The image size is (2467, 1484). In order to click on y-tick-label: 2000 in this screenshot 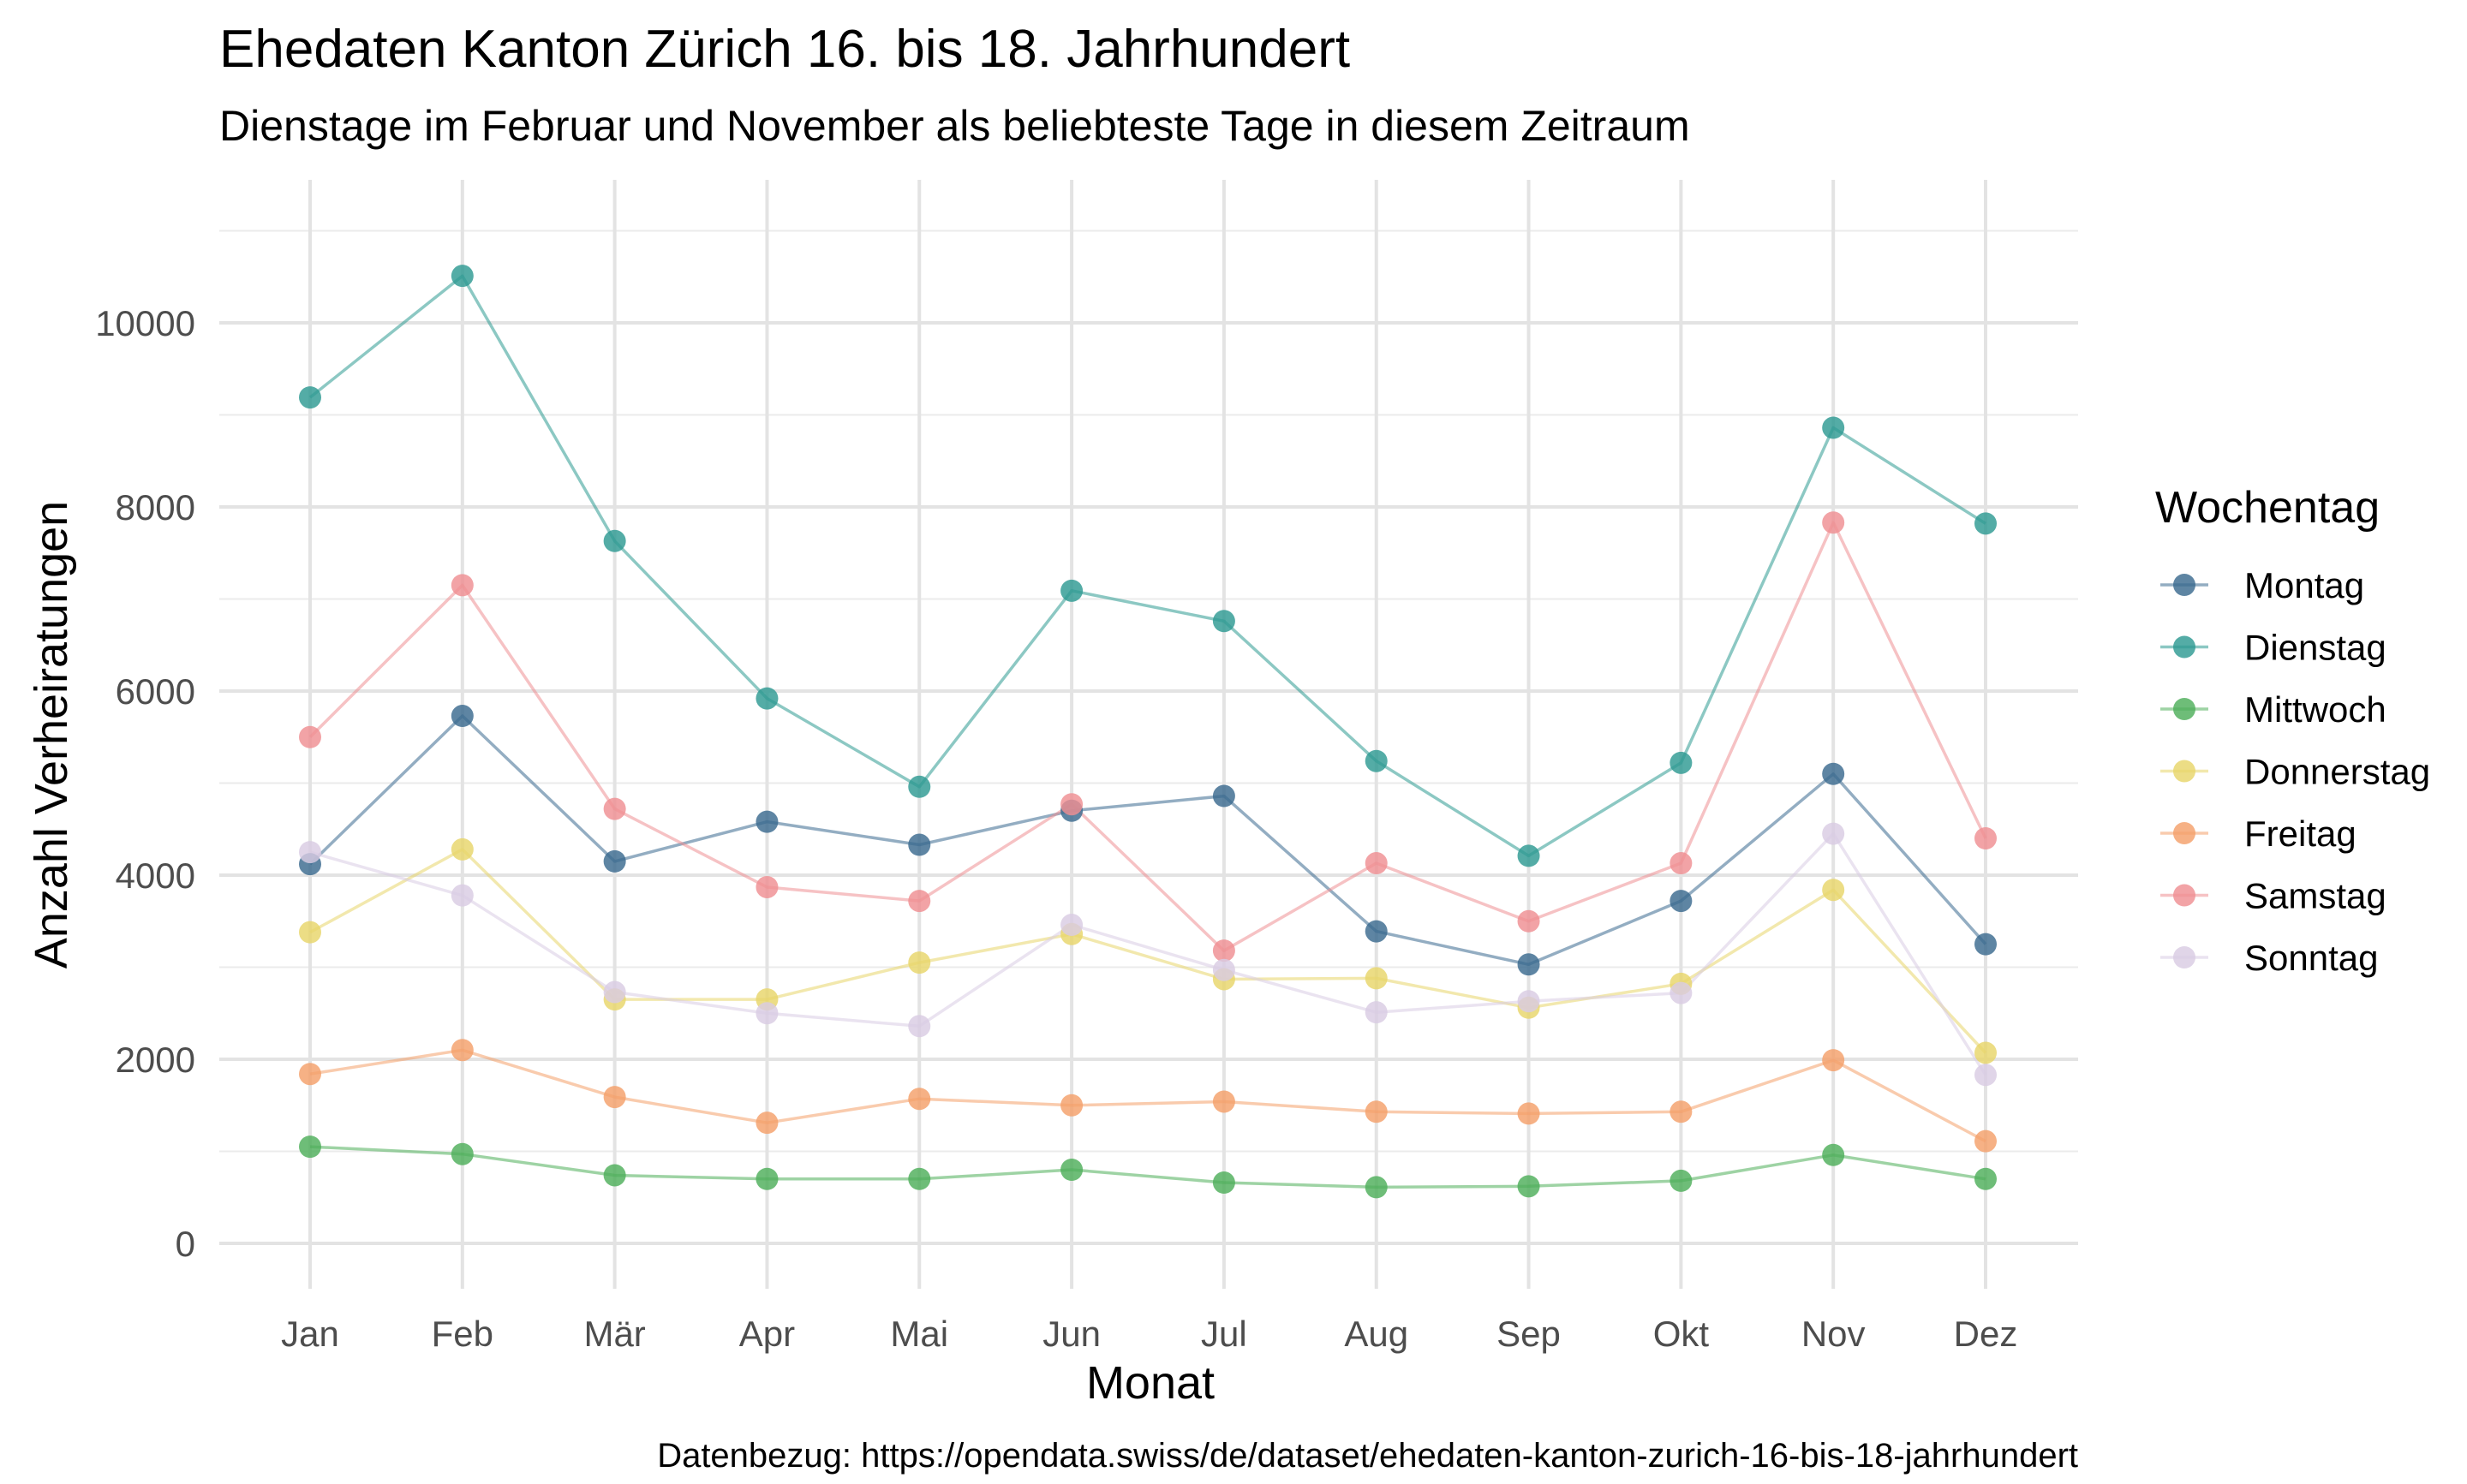, I will do `click(156, 1060)`.